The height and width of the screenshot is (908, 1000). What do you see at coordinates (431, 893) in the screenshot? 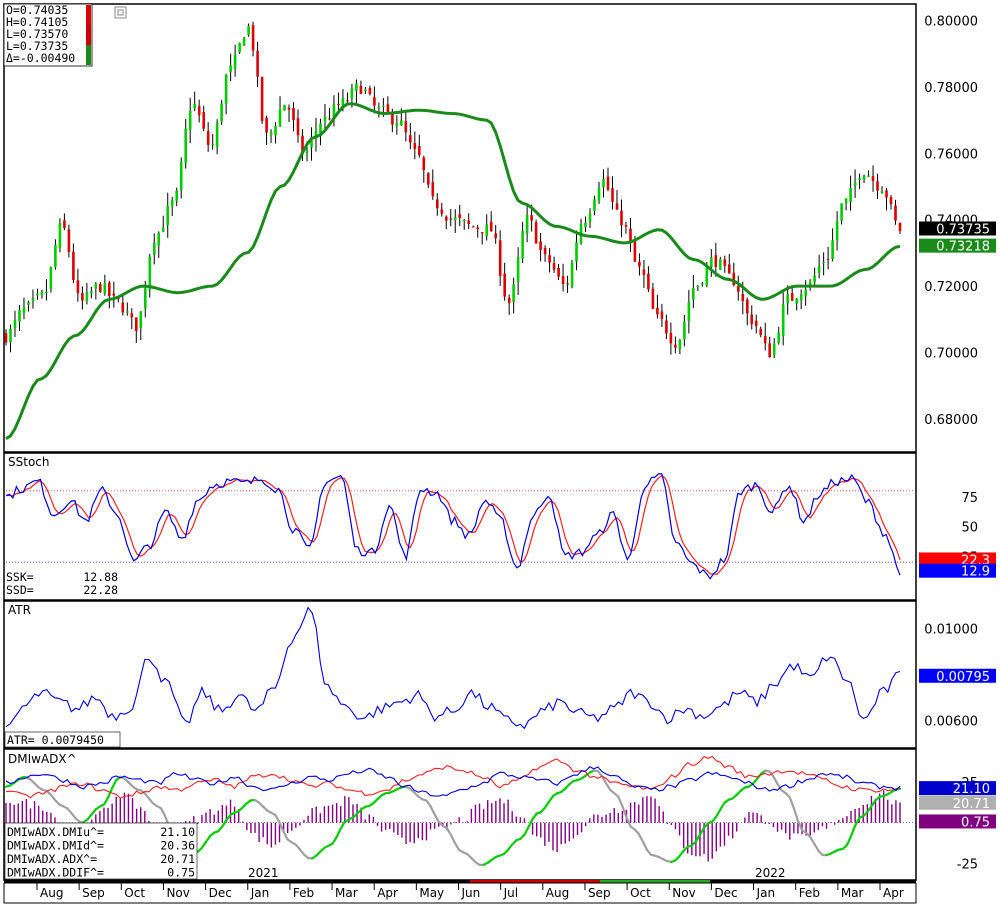
I see `month-label: May` at bounding box center [431, 893].